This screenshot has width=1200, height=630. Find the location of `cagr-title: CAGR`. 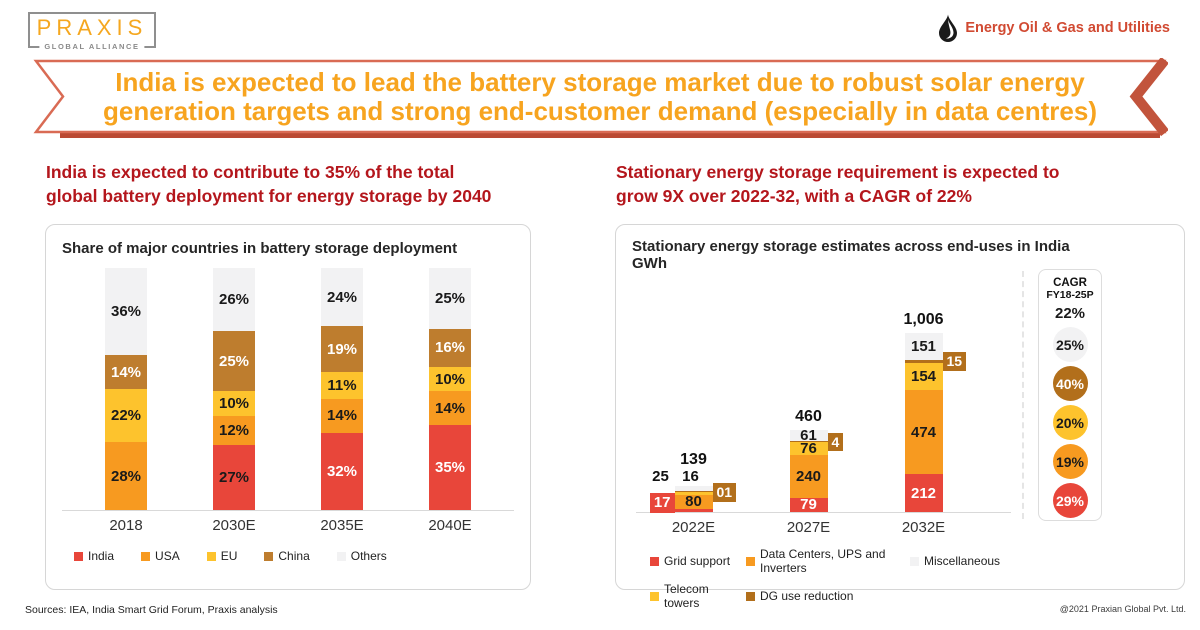

cagr-title: CAGR is located at coordinates (1070, 283).